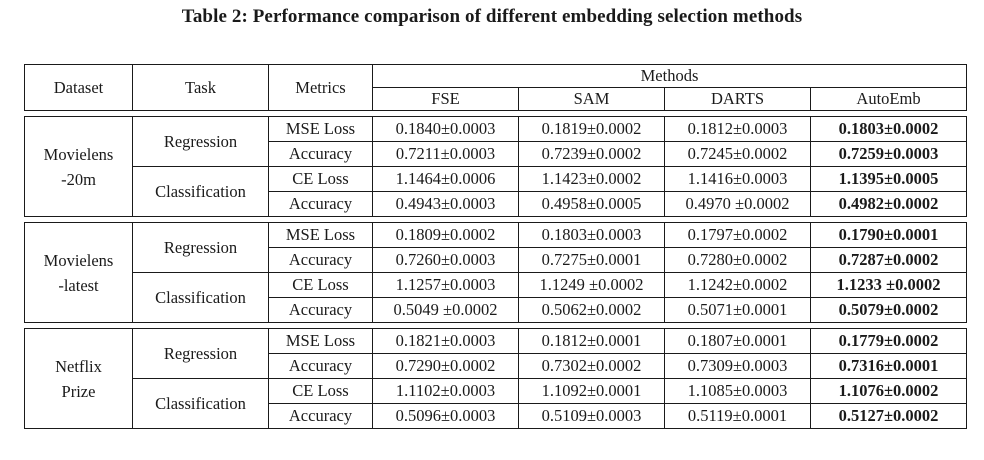 This screenshot has width=984, height=460. What do you see at coordinates (888, 154) in the screenshot?
I see `value-cell-best: 0.7259±0.0003` at bounding box center [888, 154].